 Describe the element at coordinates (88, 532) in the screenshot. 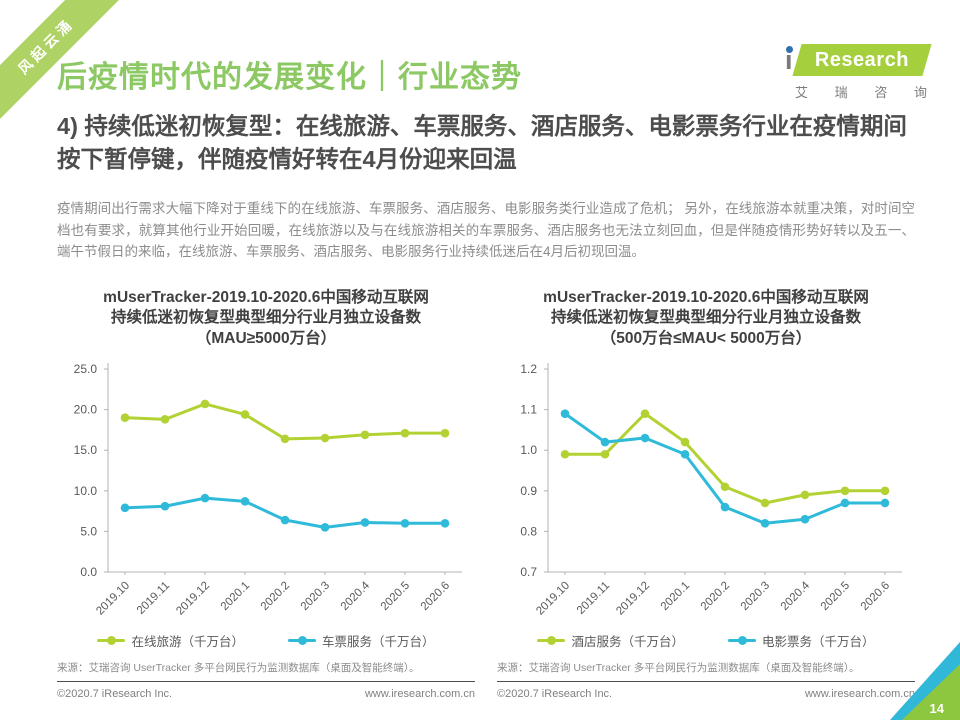

I see `svg-text: 5.0` at that location.